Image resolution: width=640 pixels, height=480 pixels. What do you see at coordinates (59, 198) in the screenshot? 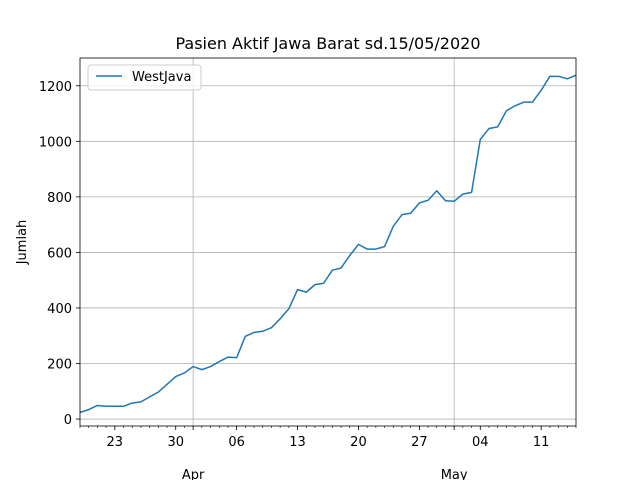
I see `y-tick-label: 800` at bounding box center [59, 198].